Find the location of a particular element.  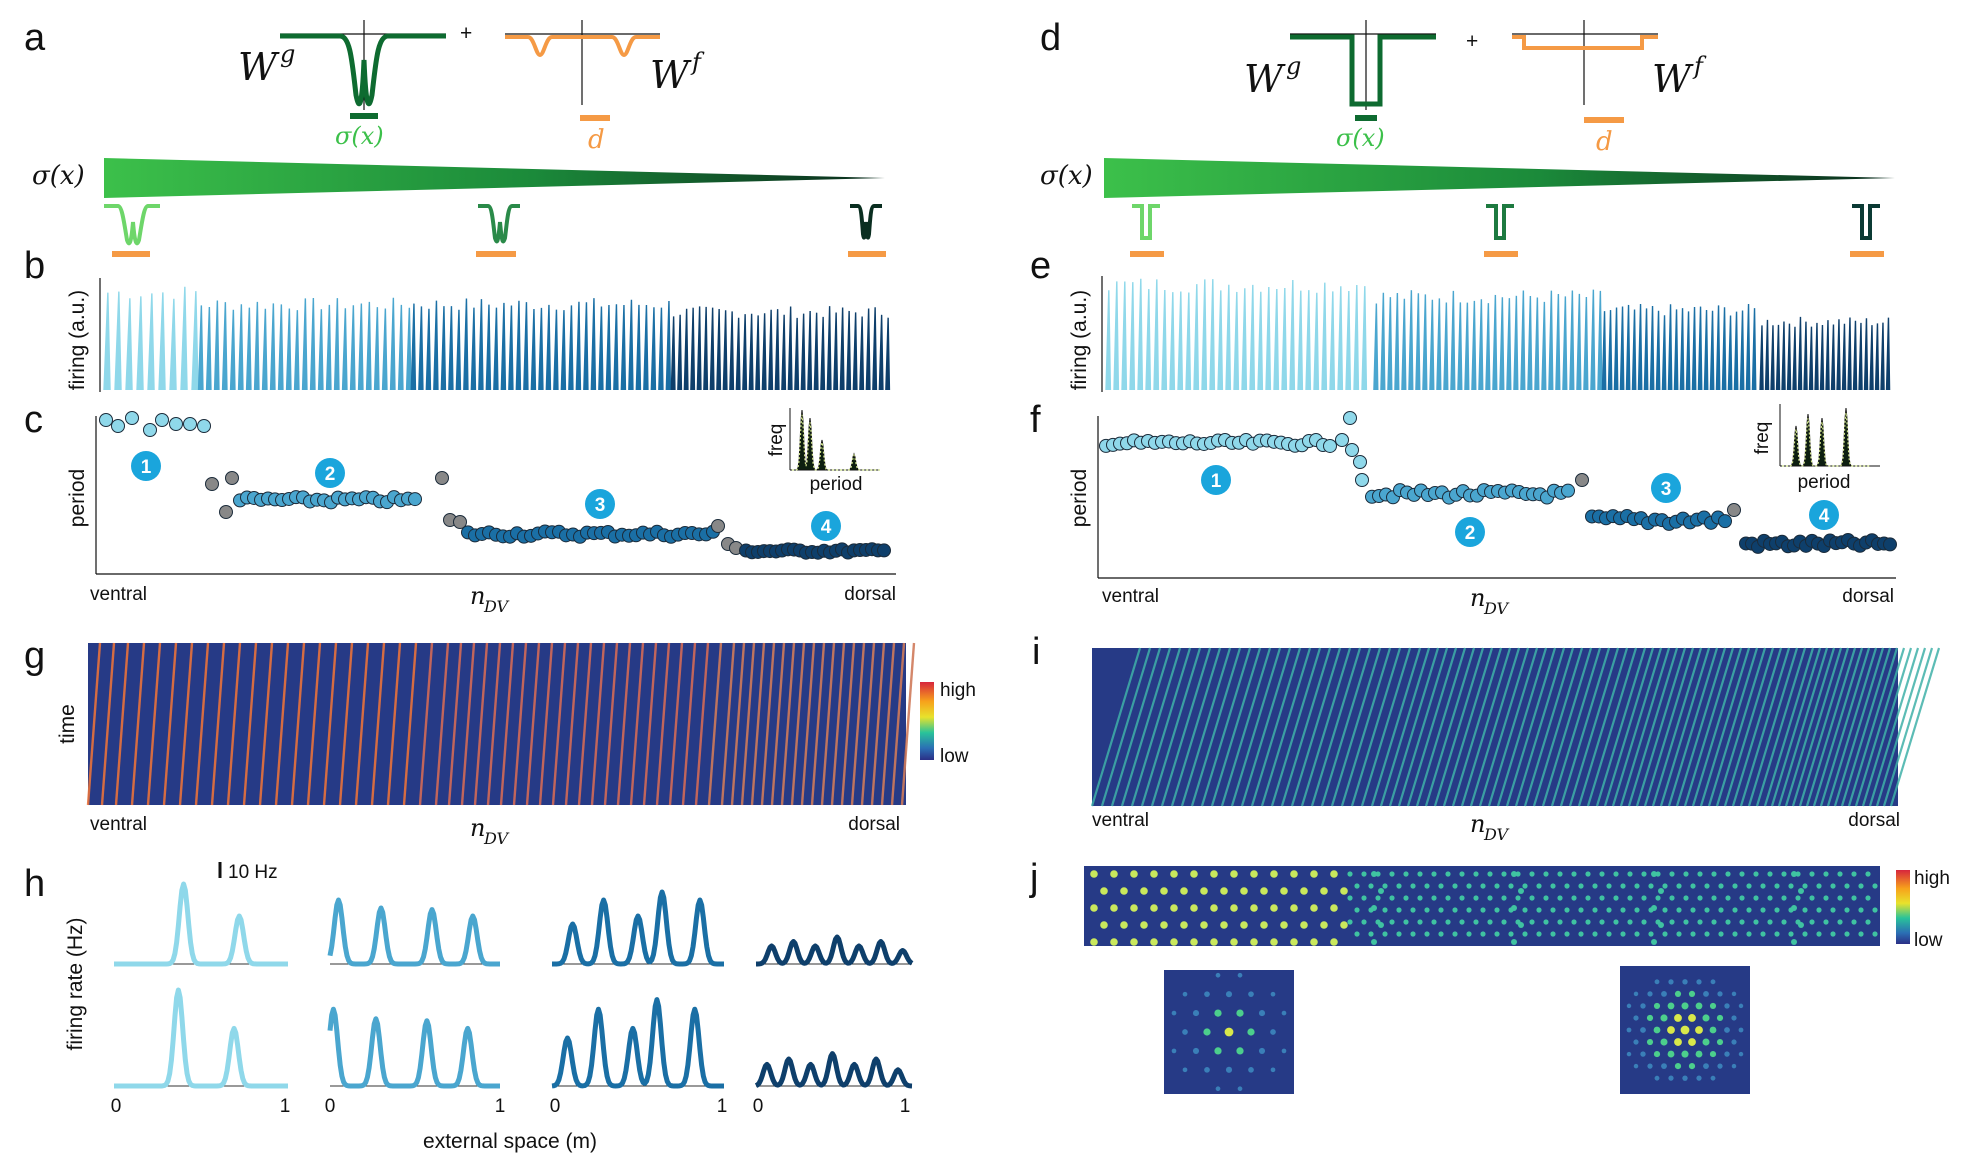

sigma-label-a: σ(x) is located at coordinates (359, 136).